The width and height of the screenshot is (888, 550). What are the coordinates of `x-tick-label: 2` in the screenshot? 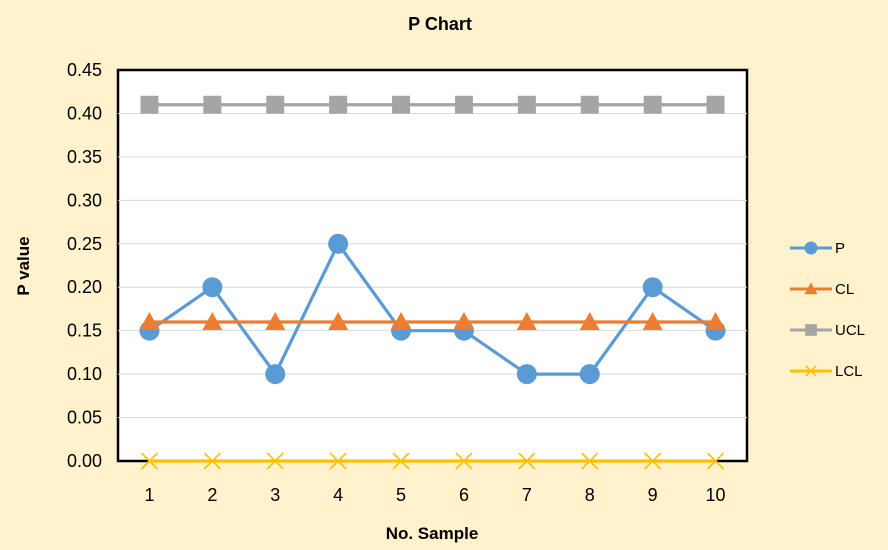 It's located at (212, 495).